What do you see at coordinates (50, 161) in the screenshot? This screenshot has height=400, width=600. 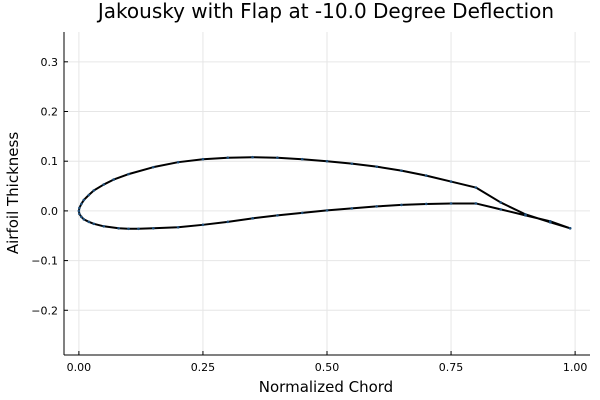 I see `y-tick-label: 0.1` at bounding box center [50, 161].